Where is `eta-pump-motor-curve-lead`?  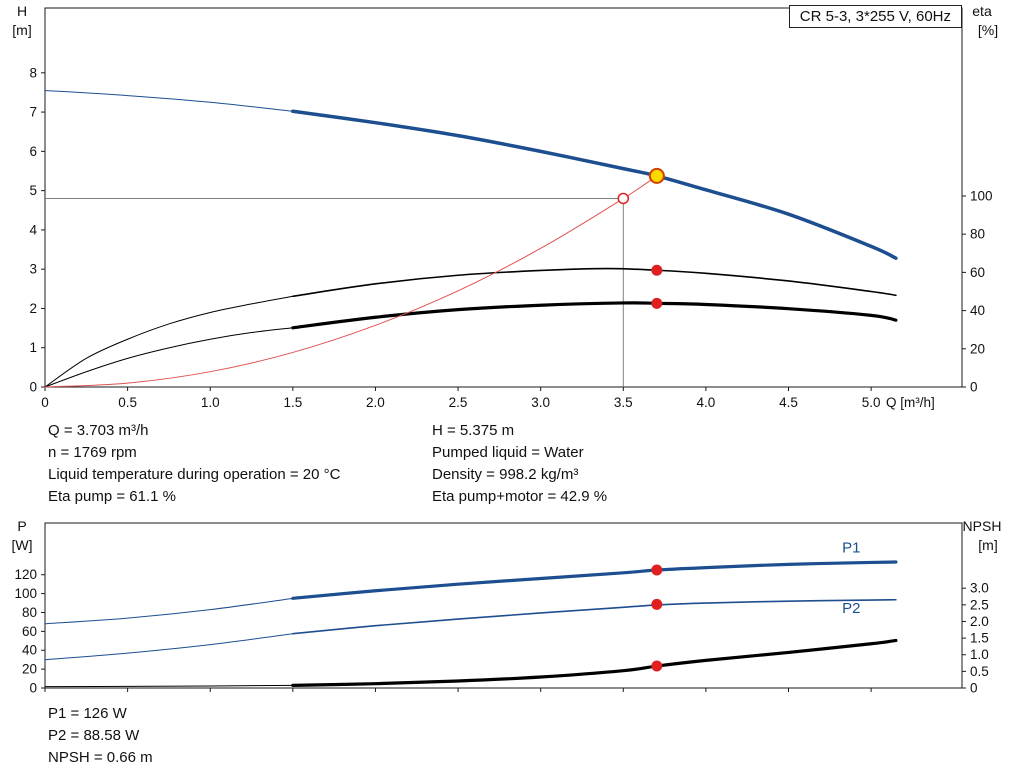 eta-pump-motor-curve-lead is located at coordinates (168, 357).